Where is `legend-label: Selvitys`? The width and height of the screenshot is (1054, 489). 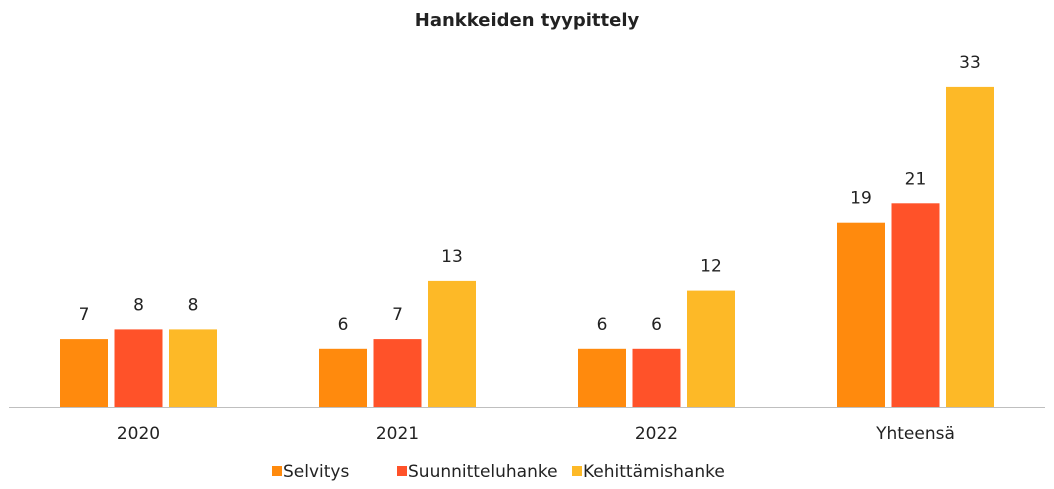 legend-label: Selvitys is located at coordinates (316, 472).